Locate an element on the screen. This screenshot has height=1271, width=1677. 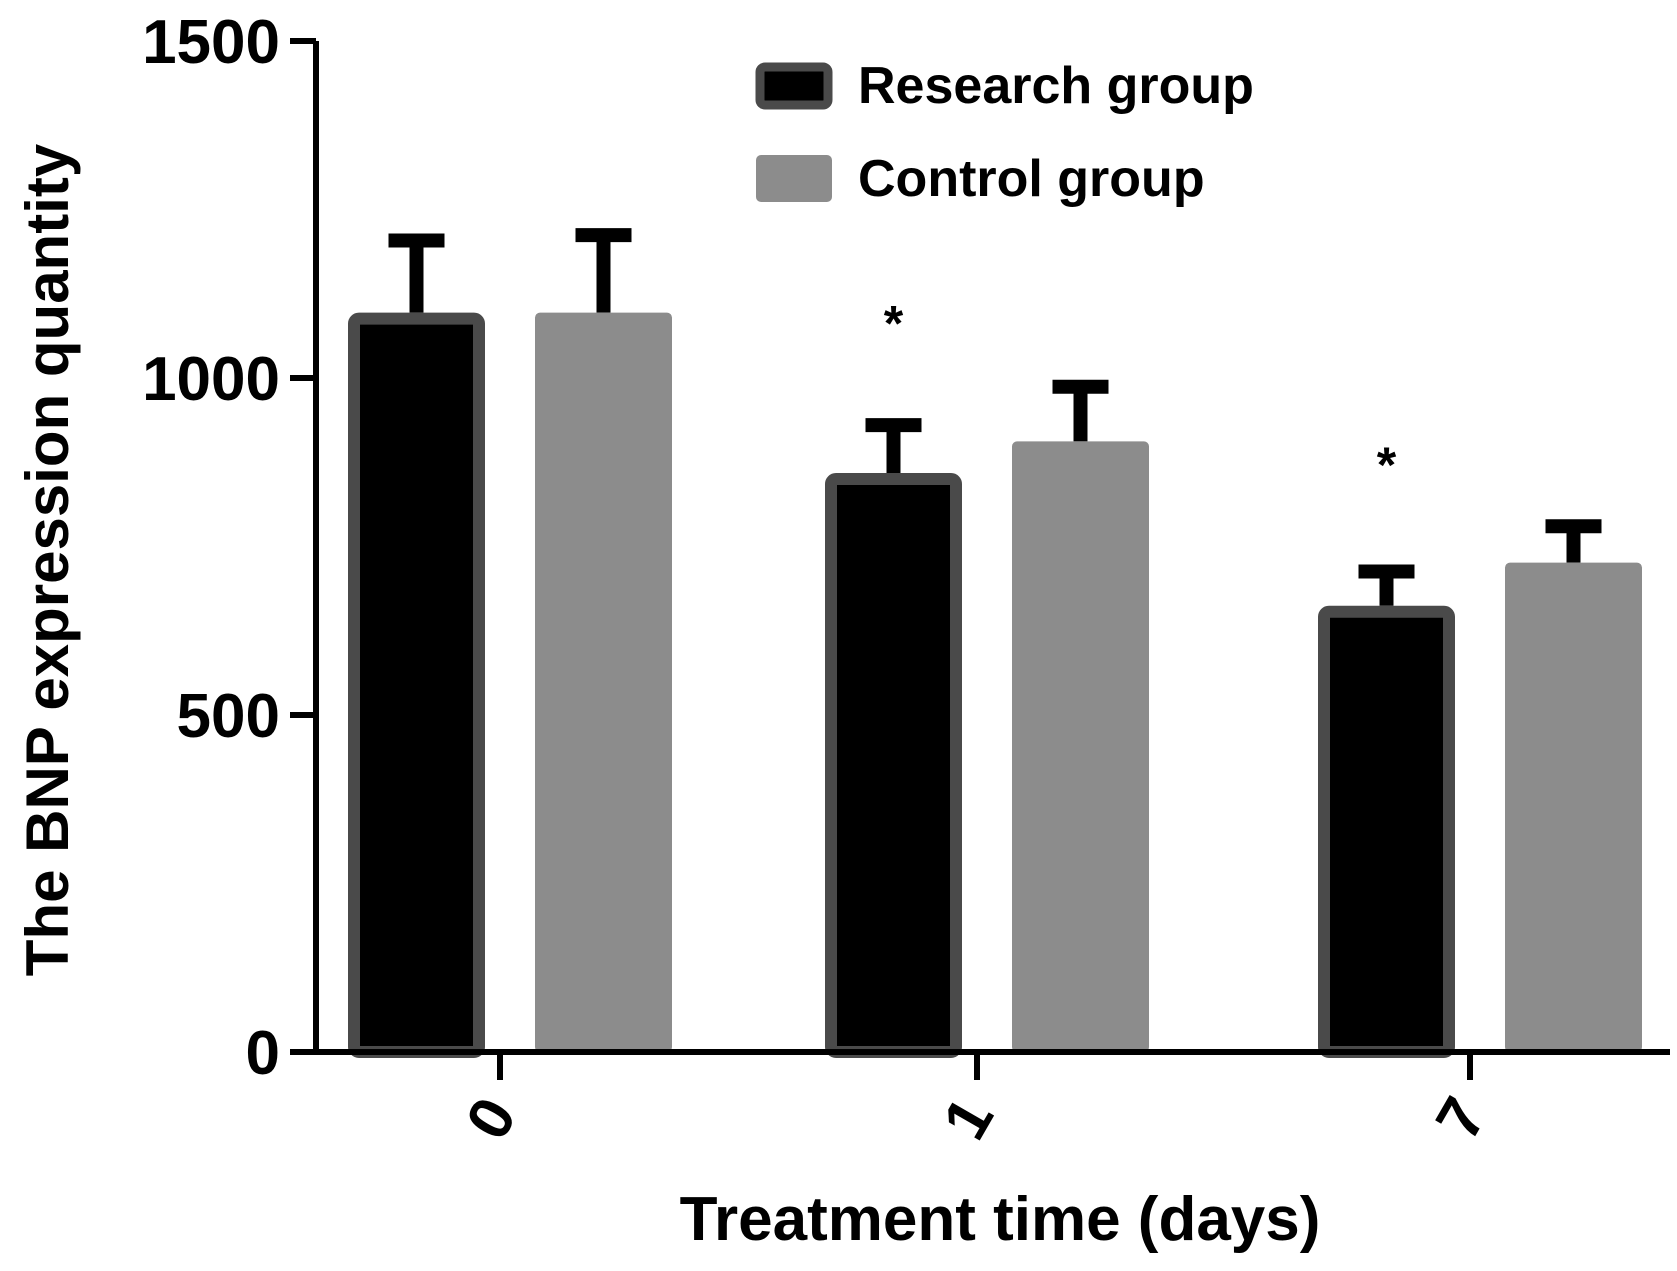
y-axis-label: The BNP expression quantity is located at coordinates (47, 559).